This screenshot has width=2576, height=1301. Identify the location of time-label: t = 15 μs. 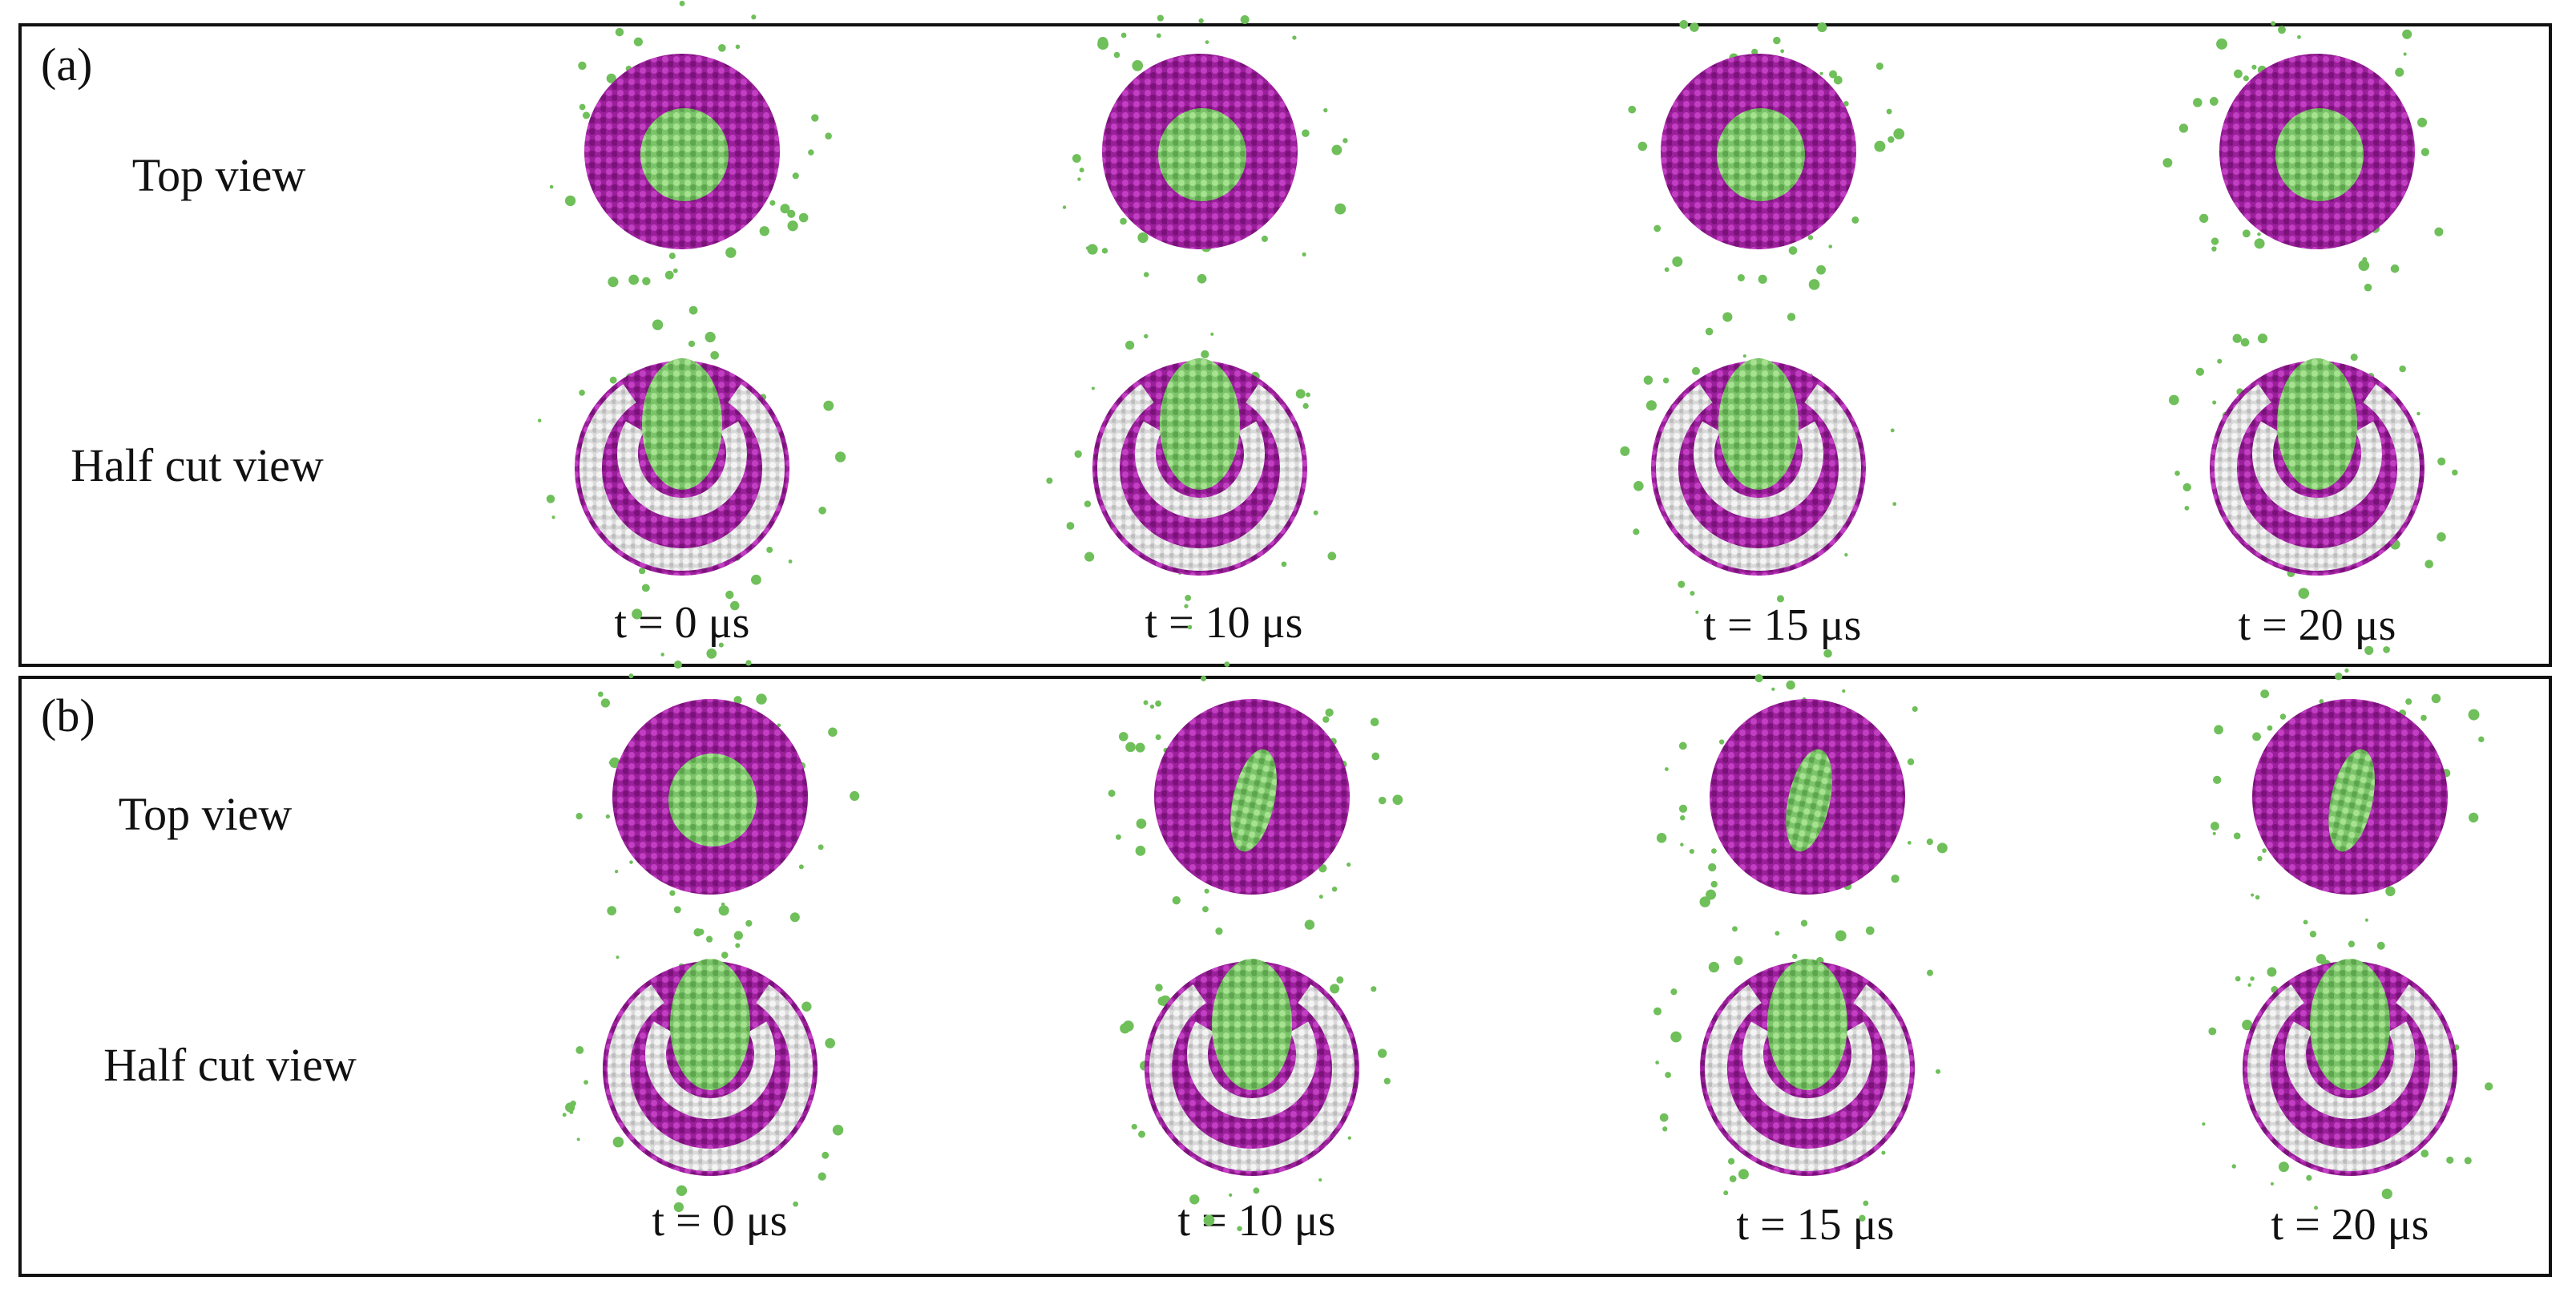
(1816, 1225).